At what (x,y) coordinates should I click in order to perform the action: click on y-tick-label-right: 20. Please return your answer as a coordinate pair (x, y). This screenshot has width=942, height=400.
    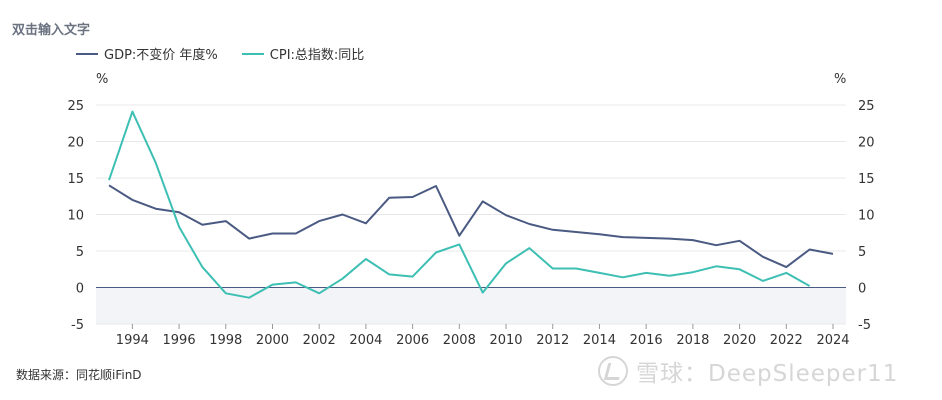
    Looking at the image, I should click on (866, 143).